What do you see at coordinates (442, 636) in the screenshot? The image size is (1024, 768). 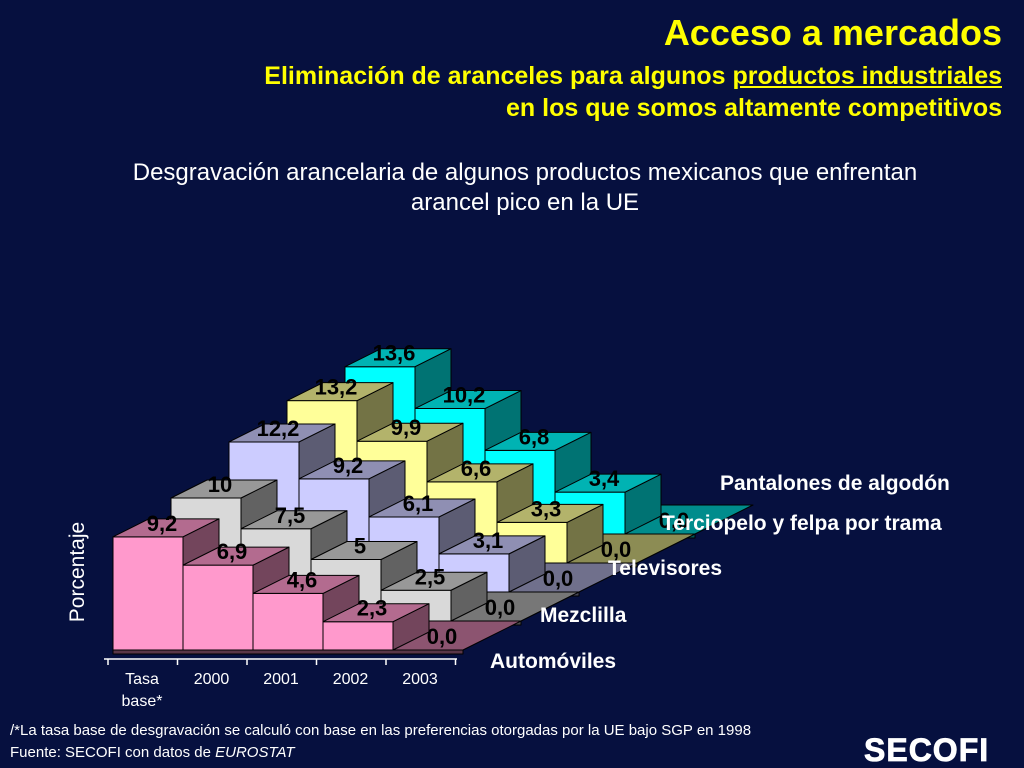 I see `data-label-0-4: 0,0` at bounding box center [442, 636].